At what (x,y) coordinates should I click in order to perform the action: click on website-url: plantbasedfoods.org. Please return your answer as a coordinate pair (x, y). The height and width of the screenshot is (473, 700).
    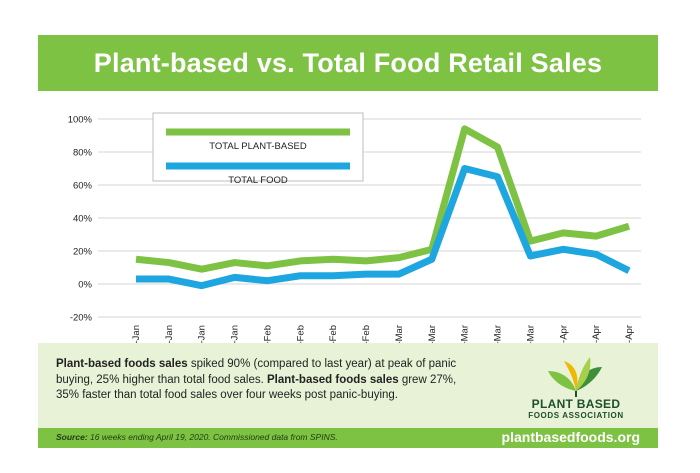
    Looking at the image, I should click on (570, 437).